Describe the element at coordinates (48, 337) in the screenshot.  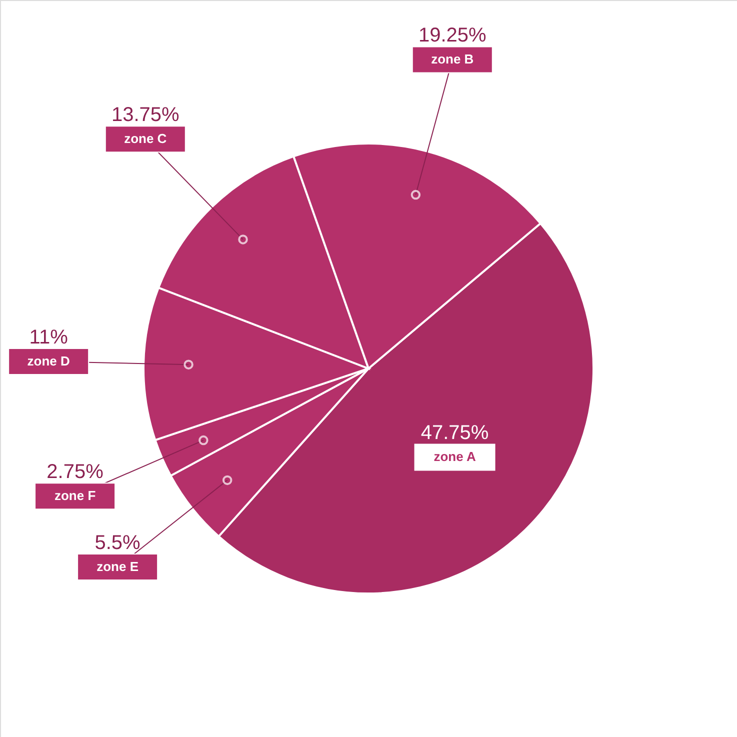
I see `data-label: 11%` at that location.